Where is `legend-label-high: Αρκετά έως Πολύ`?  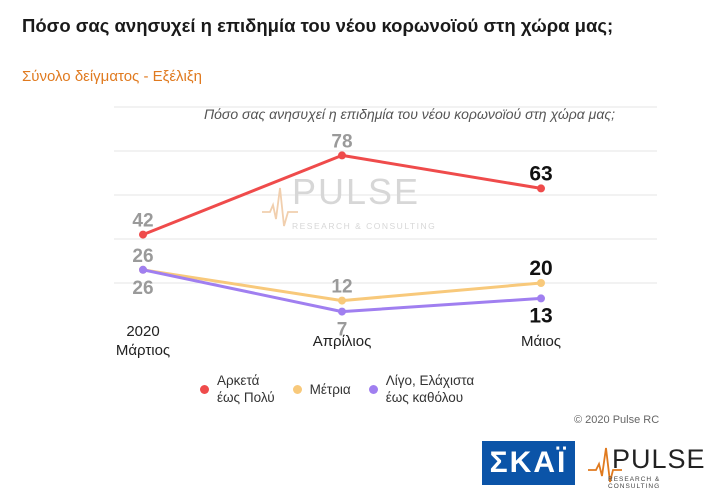
legend-label-high: Αρκετά έως Πολύ is located at coordinates (246, 389).